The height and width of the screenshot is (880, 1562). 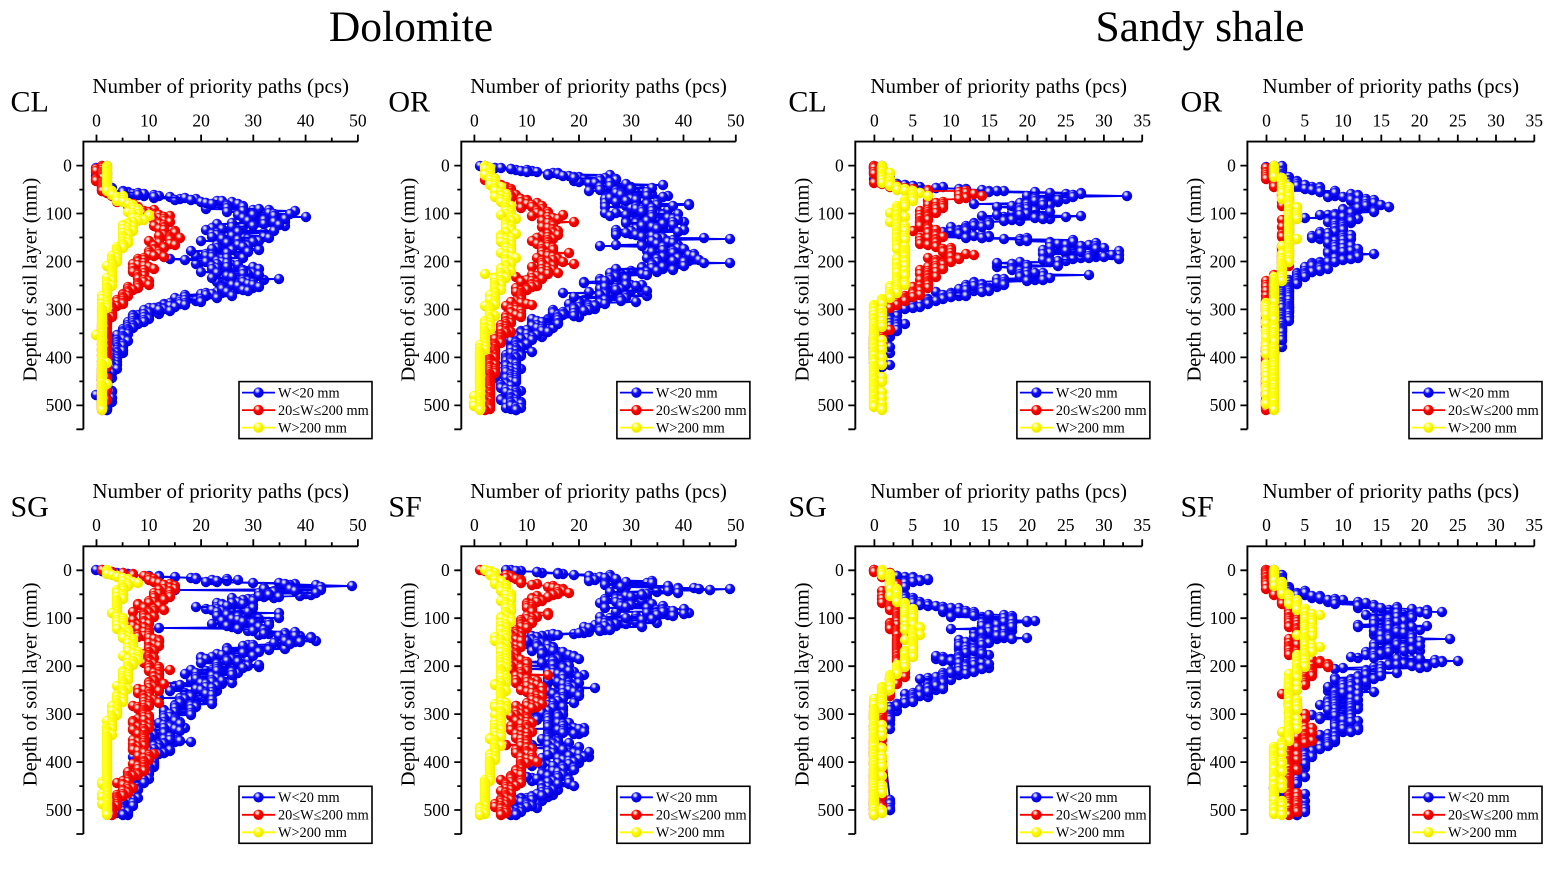 I want to click on svg-text: 25, so click(x=1066, y=525).